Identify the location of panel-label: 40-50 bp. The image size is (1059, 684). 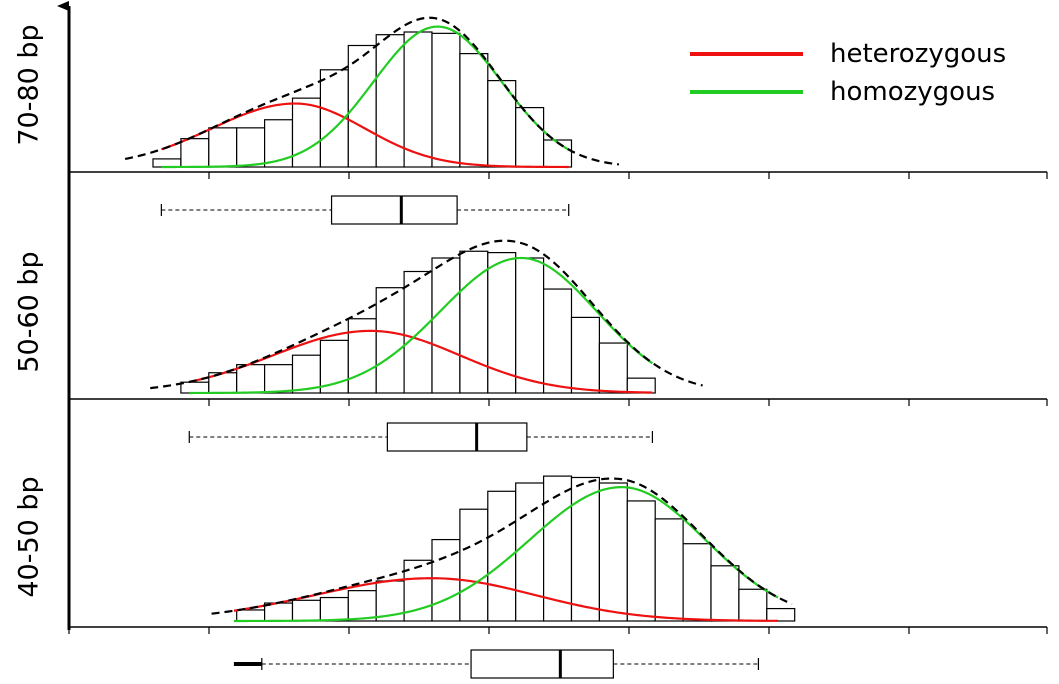
(29, 536).